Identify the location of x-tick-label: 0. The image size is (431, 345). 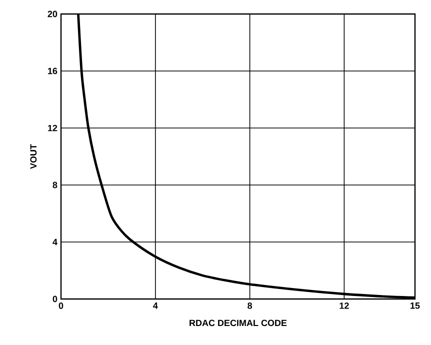
(61, 305).